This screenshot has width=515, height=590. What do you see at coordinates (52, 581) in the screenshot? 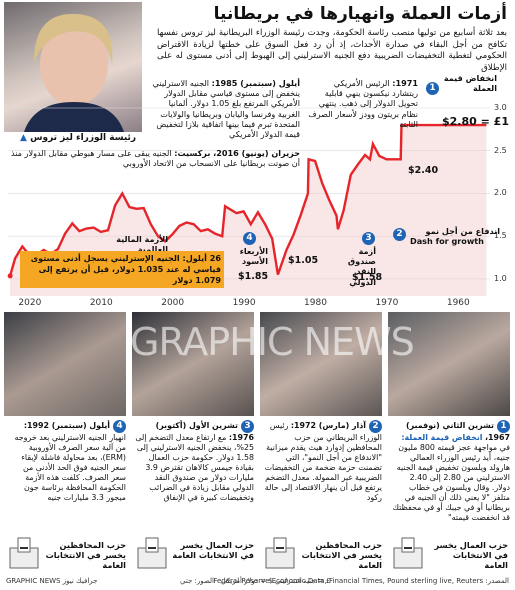
I see `footer-credit: GRAPHIC NEWS جرافيك نيوز` at bounding box center [52, 581].